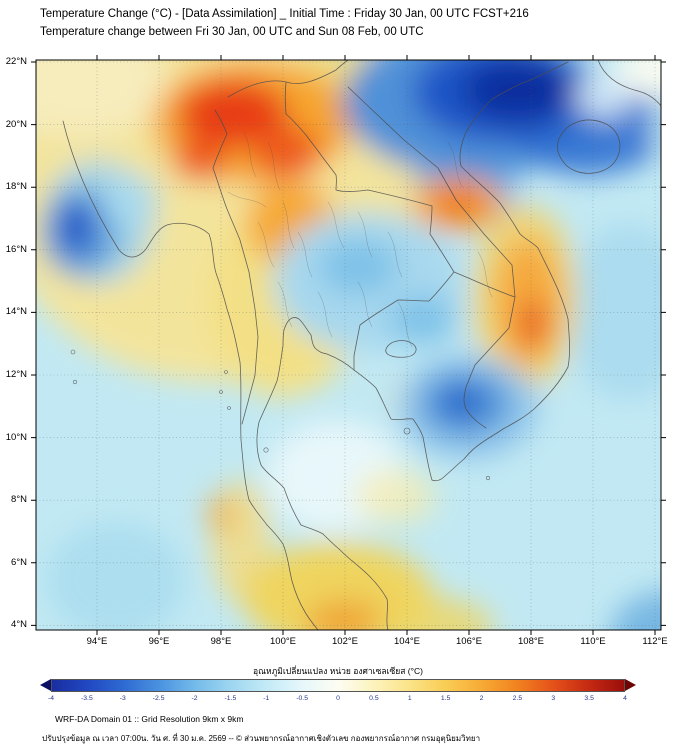  Describe the element at coordinates (625, 698) in the screenshot. I see `colorbar-tick-label: 4` at that location.